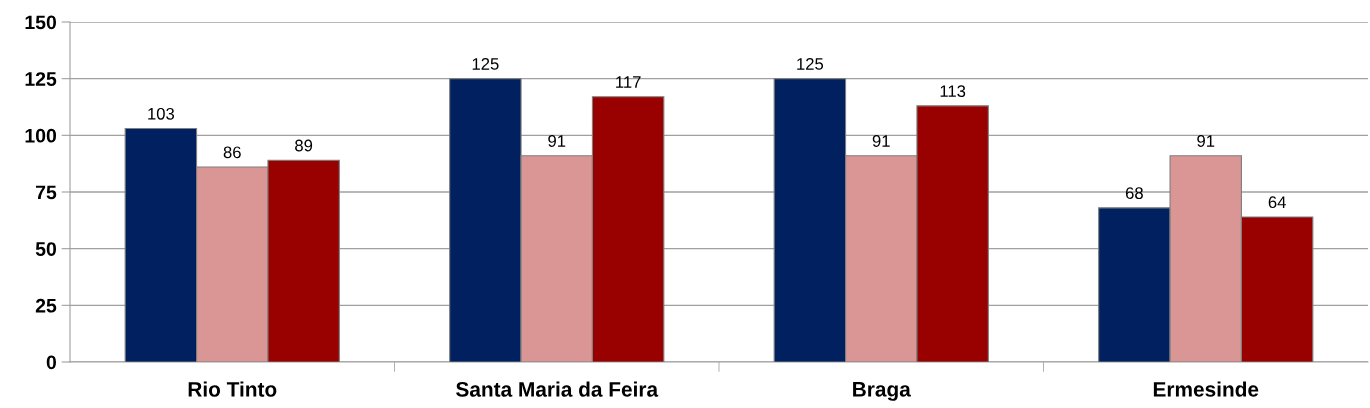 The image size is (1370, 408). I want to click on data-label: 68, so click(1134, 193).